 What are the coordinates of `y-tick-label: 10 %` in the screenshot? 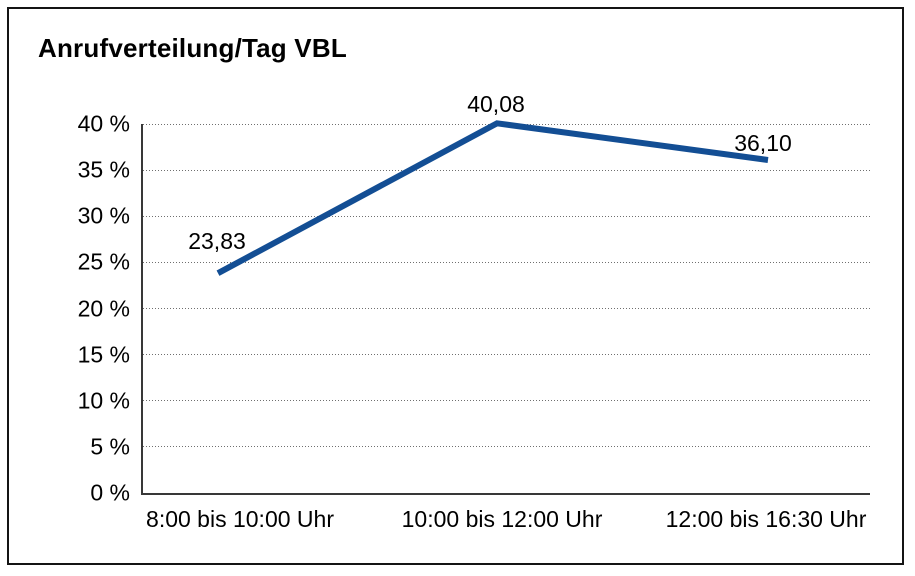 It's located at (103, 400).